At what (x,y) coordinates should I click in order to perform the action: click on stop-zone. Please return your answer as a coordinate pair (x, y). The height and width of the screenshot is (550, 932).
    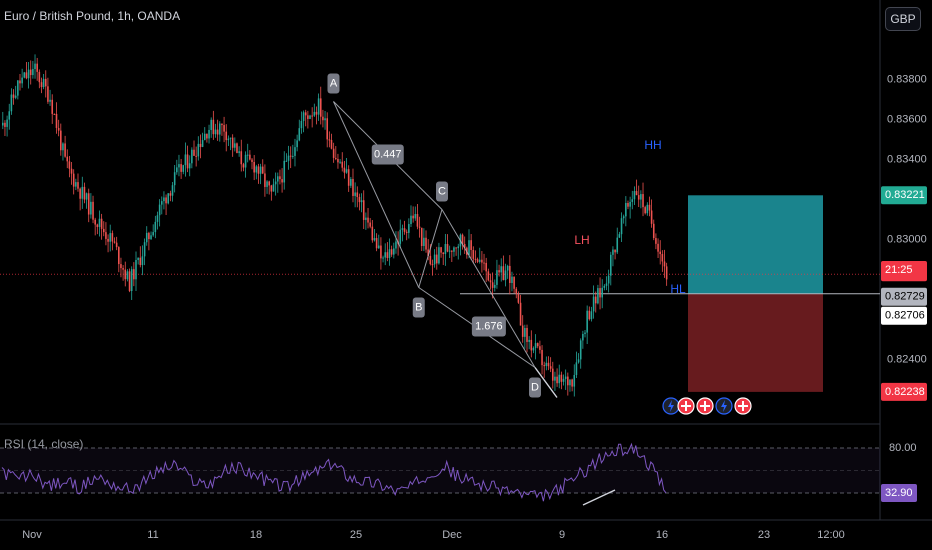
    Looking at the image, I should click on (755, 342).